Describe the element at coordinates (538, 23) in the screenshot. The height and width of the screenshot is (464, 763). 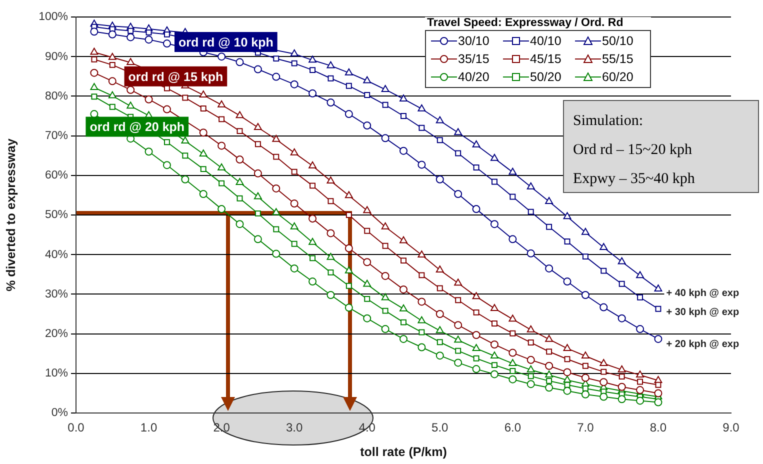
I see `legend-title: Travel Speed: Expressway / Ord. Rd` at that location.